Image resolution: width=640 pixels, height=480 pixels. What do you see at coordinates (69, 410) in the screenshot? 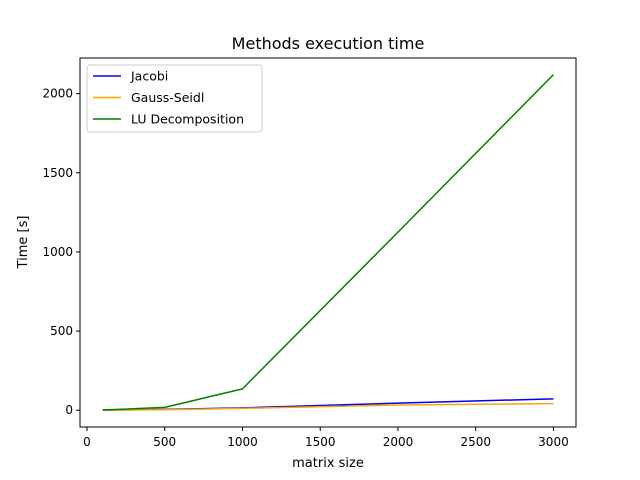
I see `y-tick-label: 0` at bounding box center [69, 410].